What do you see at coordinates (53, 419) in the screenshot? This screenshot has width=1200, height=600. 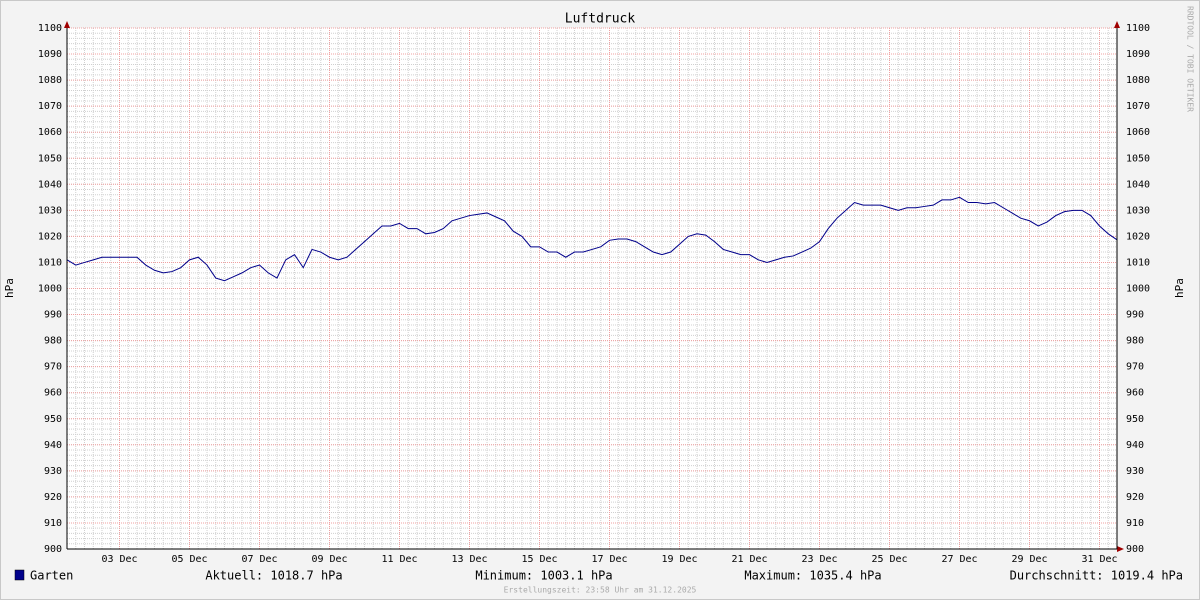 I see `y-tick-label: 950` at bounding box center [53, 419].